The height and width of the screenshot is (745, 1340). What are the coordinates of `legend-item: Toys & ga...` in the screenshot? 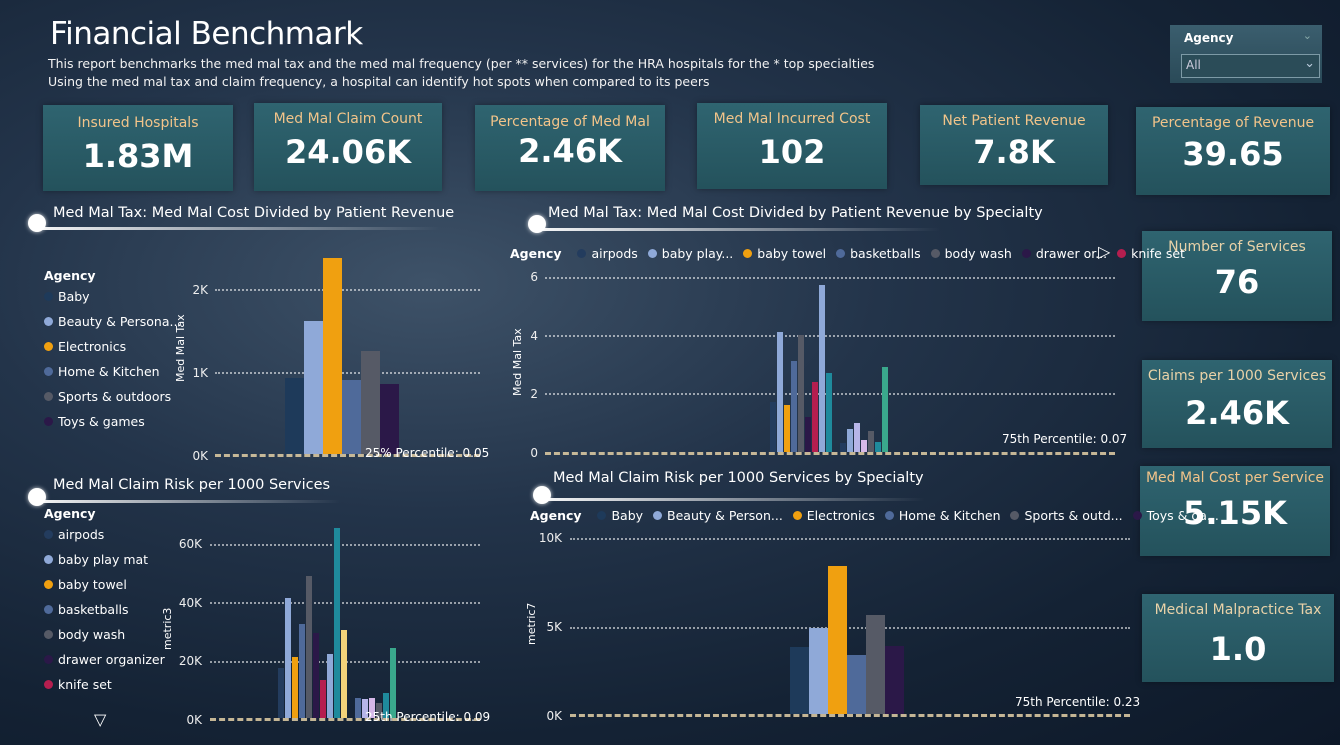 It's located at (1175, 515).